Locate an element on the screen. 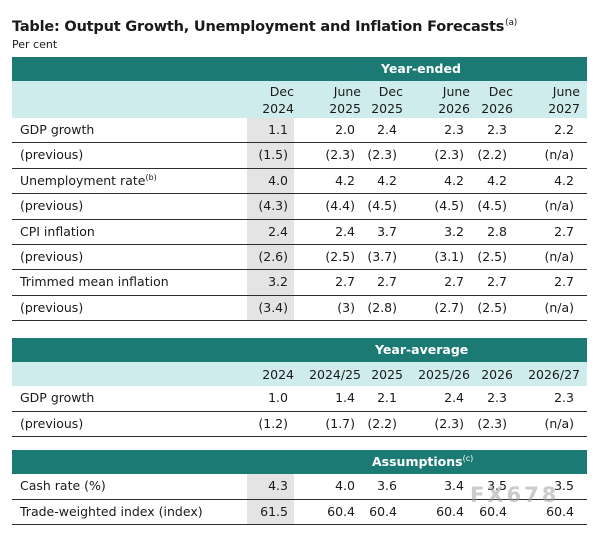 This screenshot has width=596, height=533. cell-value: 3.6 is located at coordinates (387, 485).